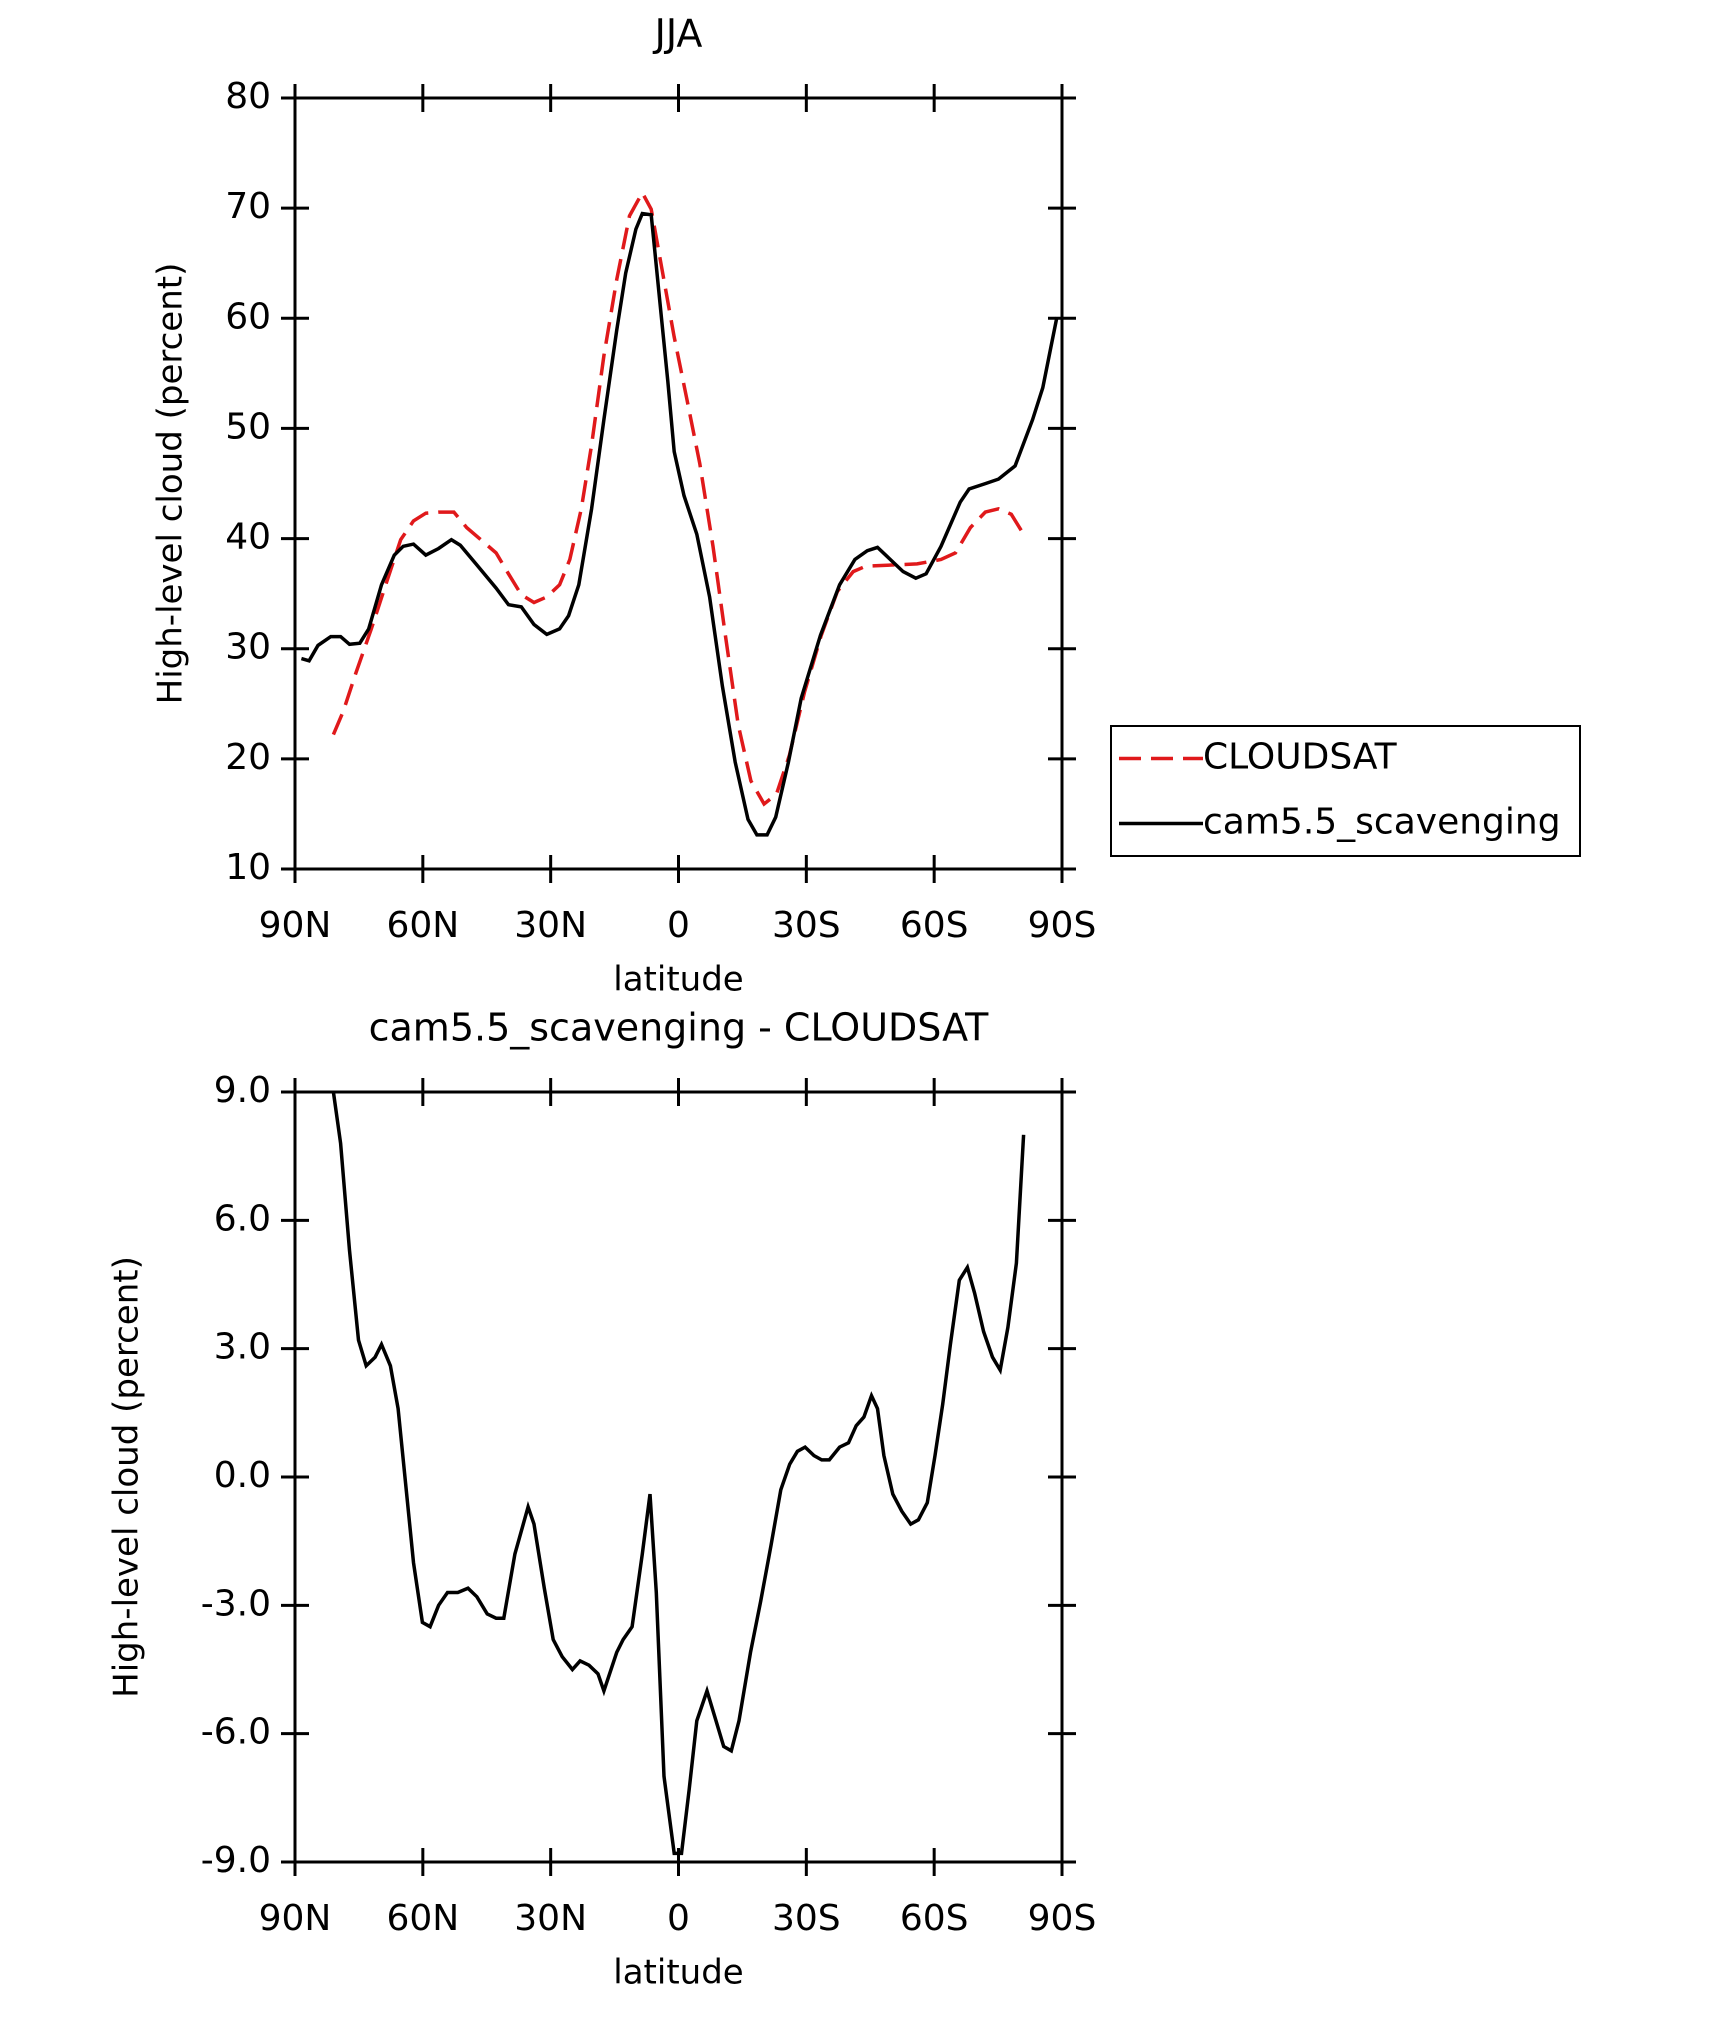 This screenshot has height=2021, width=1710. What do you see at coordinates (236, 1603) in the screenshot?
I see `y-tick-label: -3.0` at bounding box center [236, 1603].